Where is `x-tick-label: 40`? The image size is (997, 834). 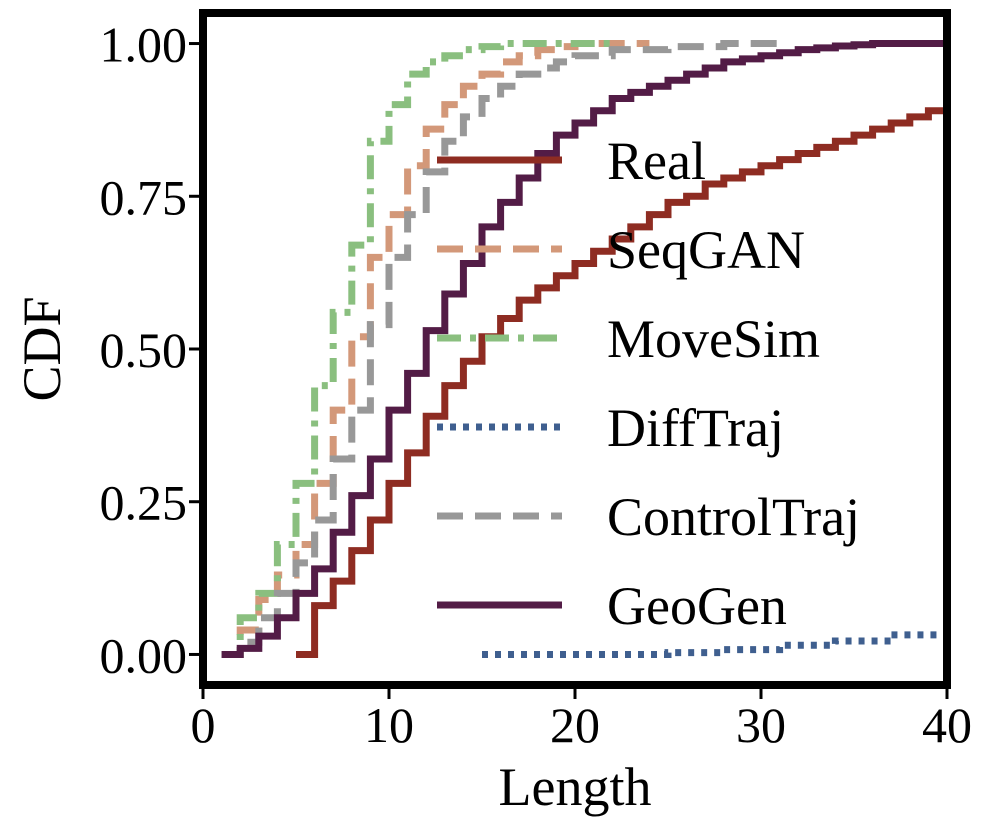
x-tick-label: 40 is located at coordinates (947, 725).